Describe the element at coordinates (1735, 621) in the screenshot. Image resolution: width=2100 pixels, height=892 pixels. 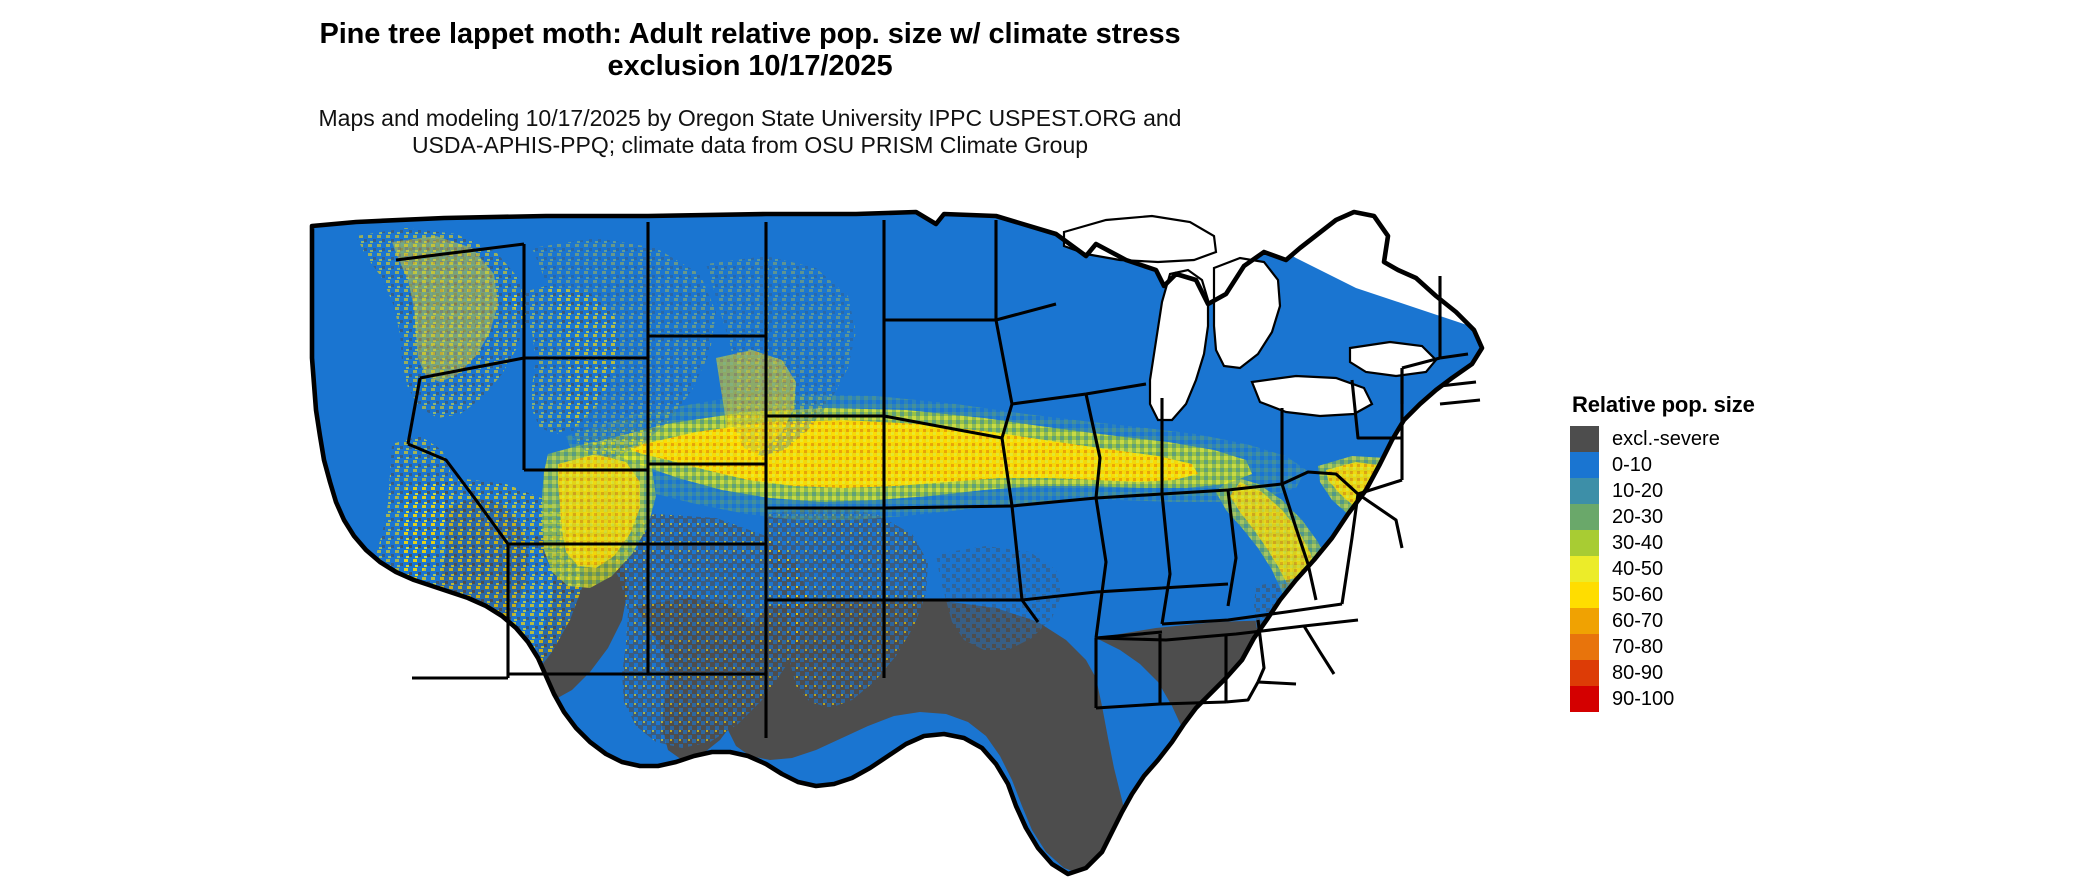
I see `legend-item: 60-70` at that location.